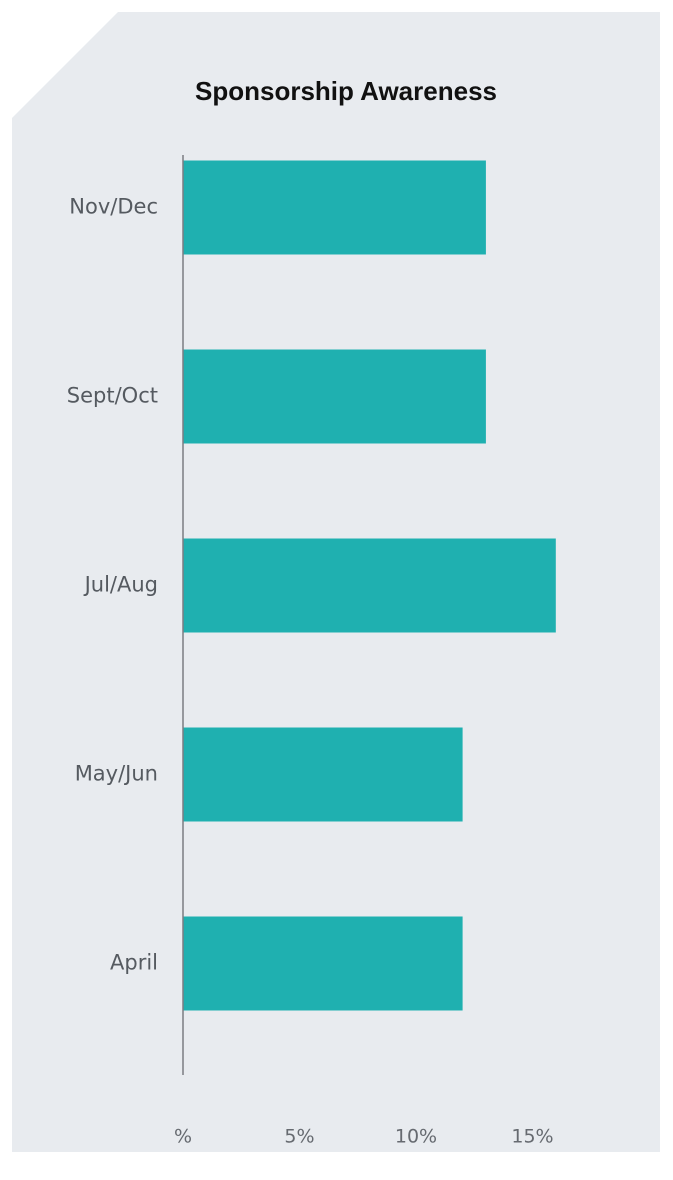 The width and height of the screenshot is (673, 1180). I want to click on x-tick-label: 10%, so click(416, 1137).